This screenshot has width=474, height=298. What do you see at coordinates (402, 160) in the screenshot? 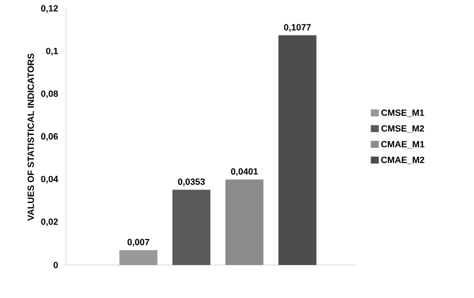
I see `legend-label: CMAE_M2` at bounding box center [402, 160].